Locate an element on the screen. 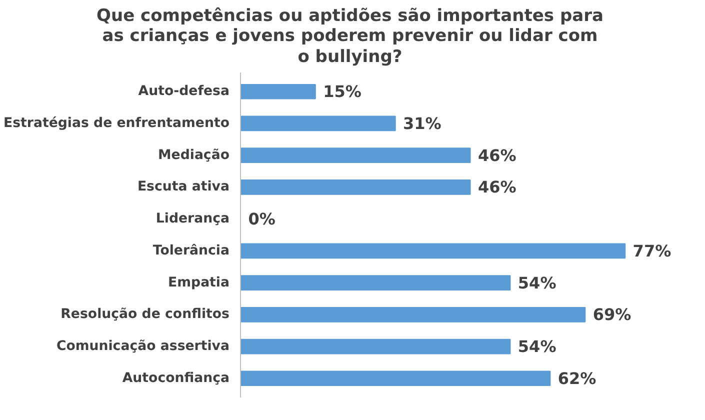 This screenshot has height=420, width=705. data-label: 77% is located at coordinates (652, 251).